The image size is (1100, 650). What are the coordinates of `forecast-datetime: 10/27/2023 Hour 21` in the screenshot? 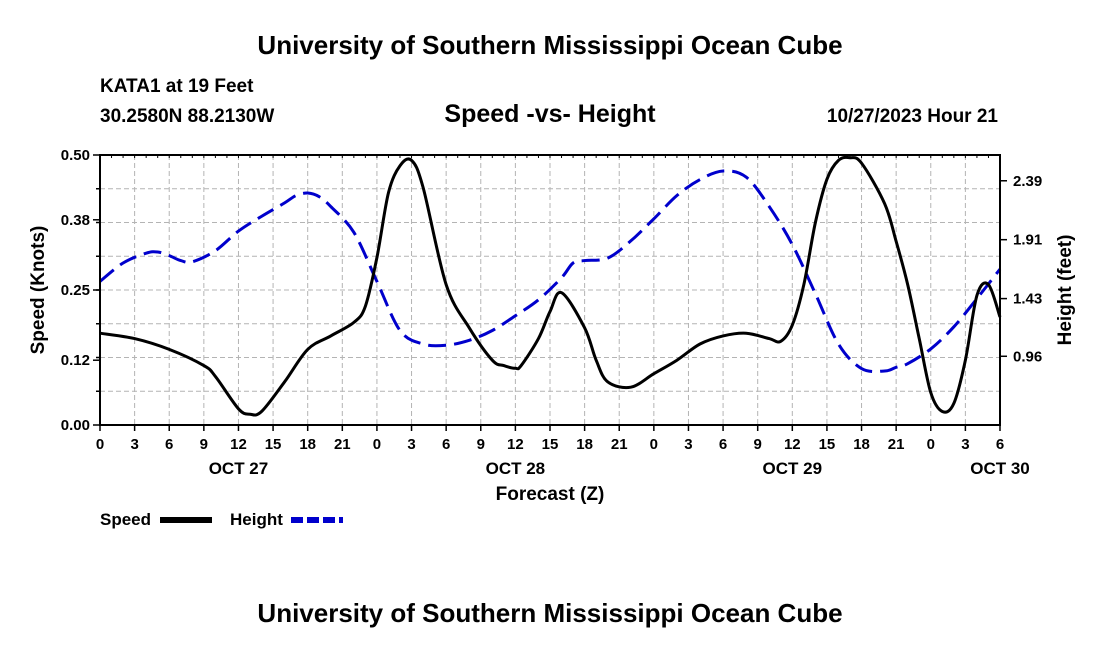 It's located at (912, 116).